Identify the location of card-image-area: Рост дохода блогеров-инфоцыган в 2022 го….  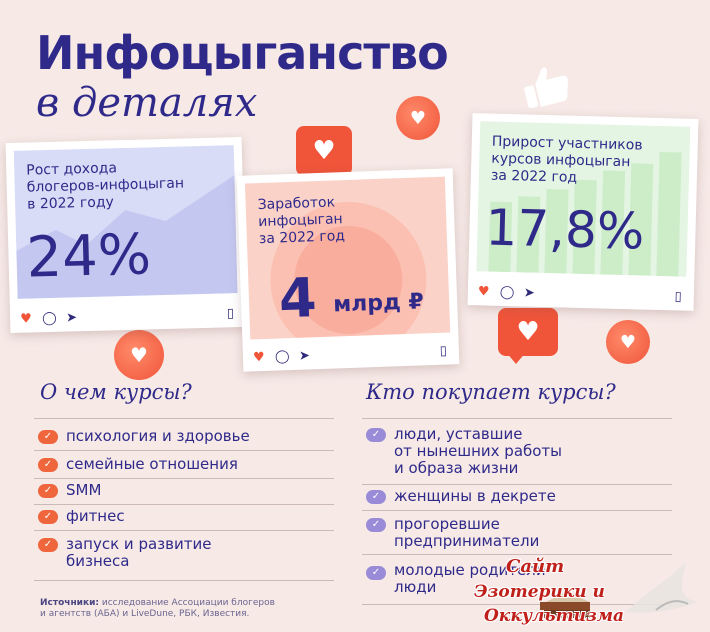
(125, 222).